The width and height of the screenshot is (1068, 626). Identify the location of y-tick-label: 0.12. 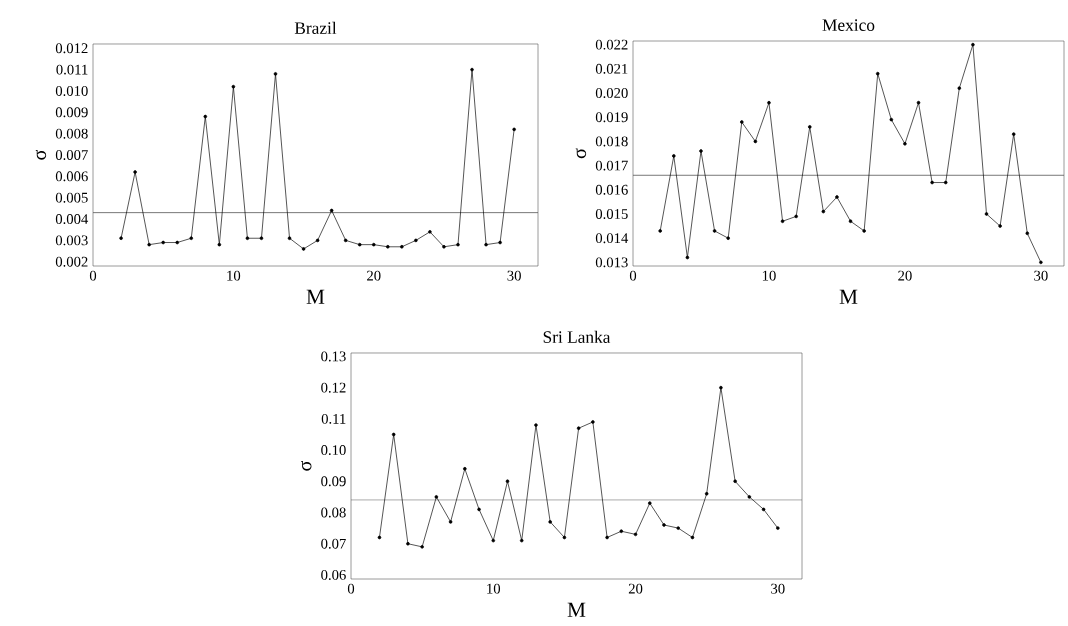
(333, 387).